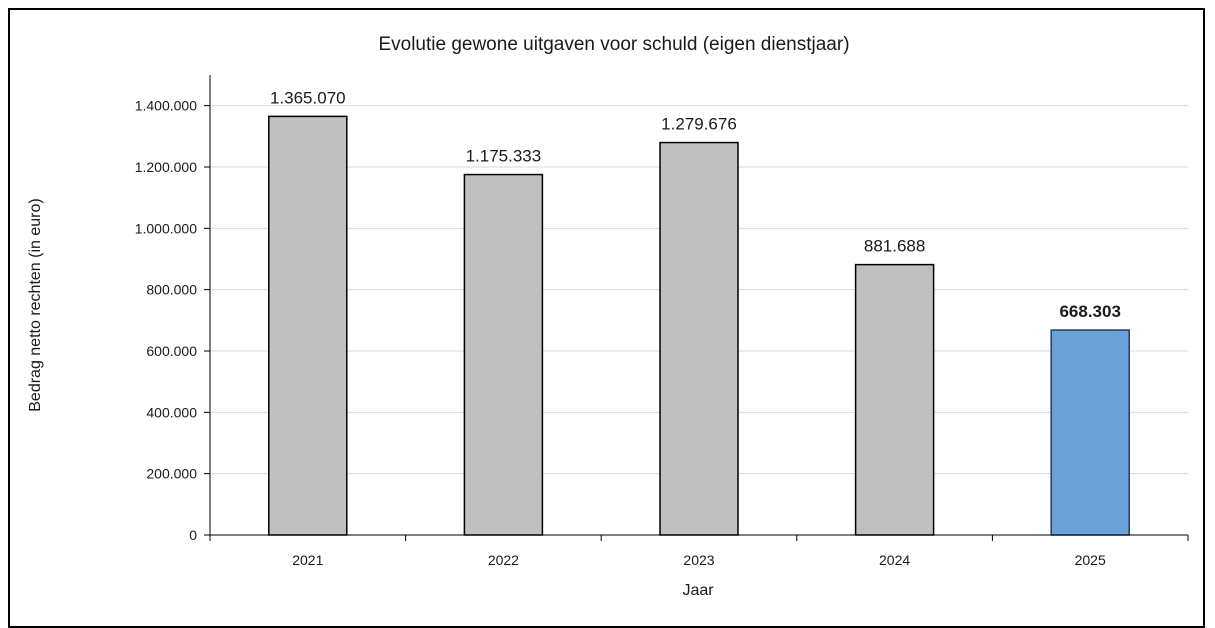 Image resolution: width=1215 pixels, height=628 pixels. What do you see at coordinates (698, 590) in the screenshot?
I see `x-axis-label: Jaar` at bounding box center [698, 590].